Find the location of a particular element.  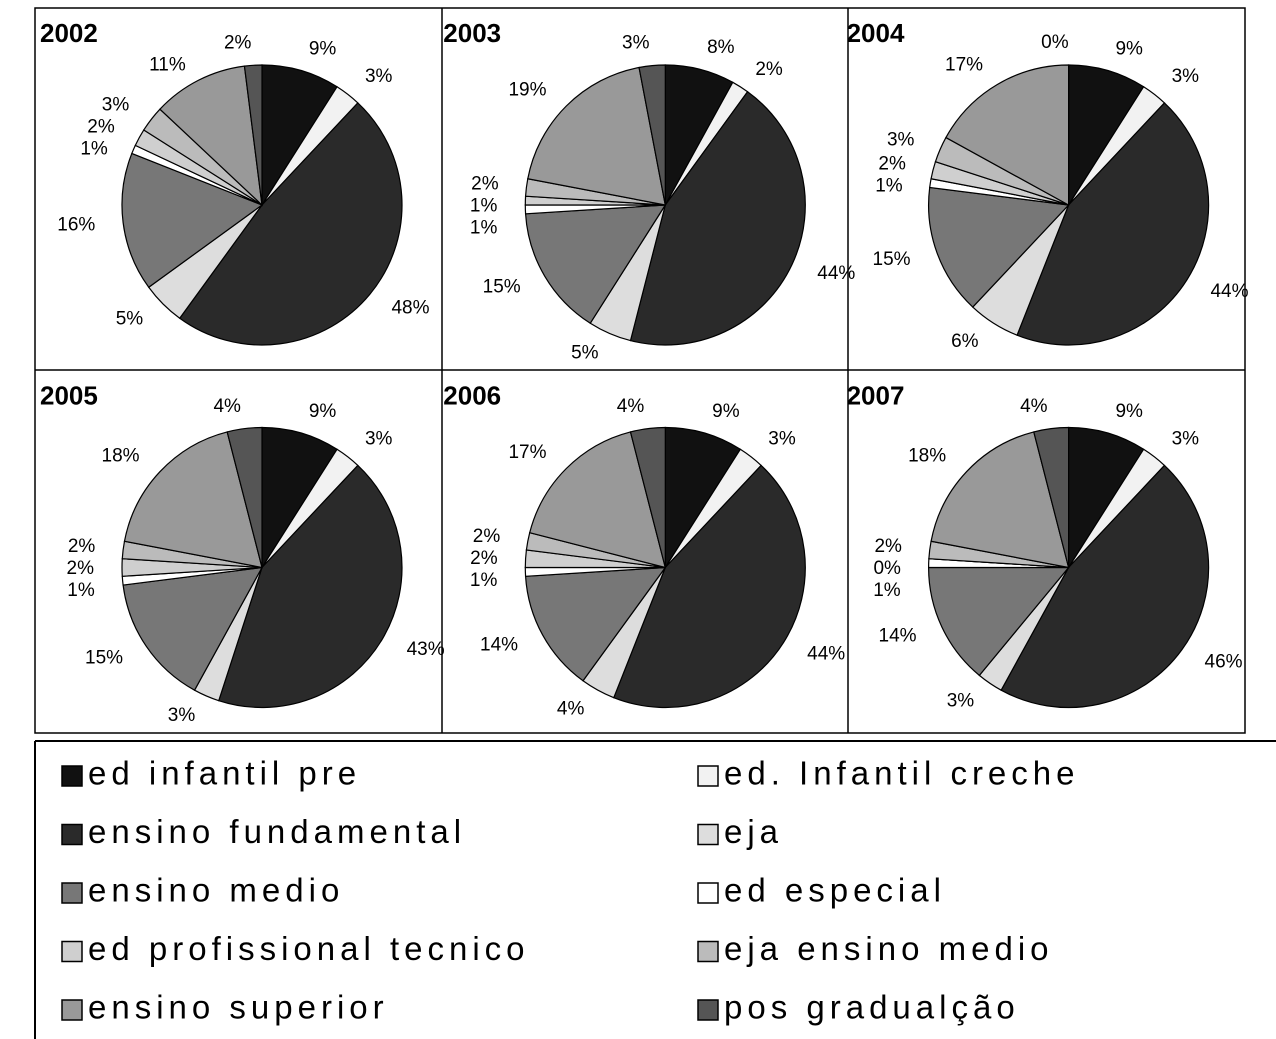

legend-label: ensino superior is located at coordinates (238, 1007).